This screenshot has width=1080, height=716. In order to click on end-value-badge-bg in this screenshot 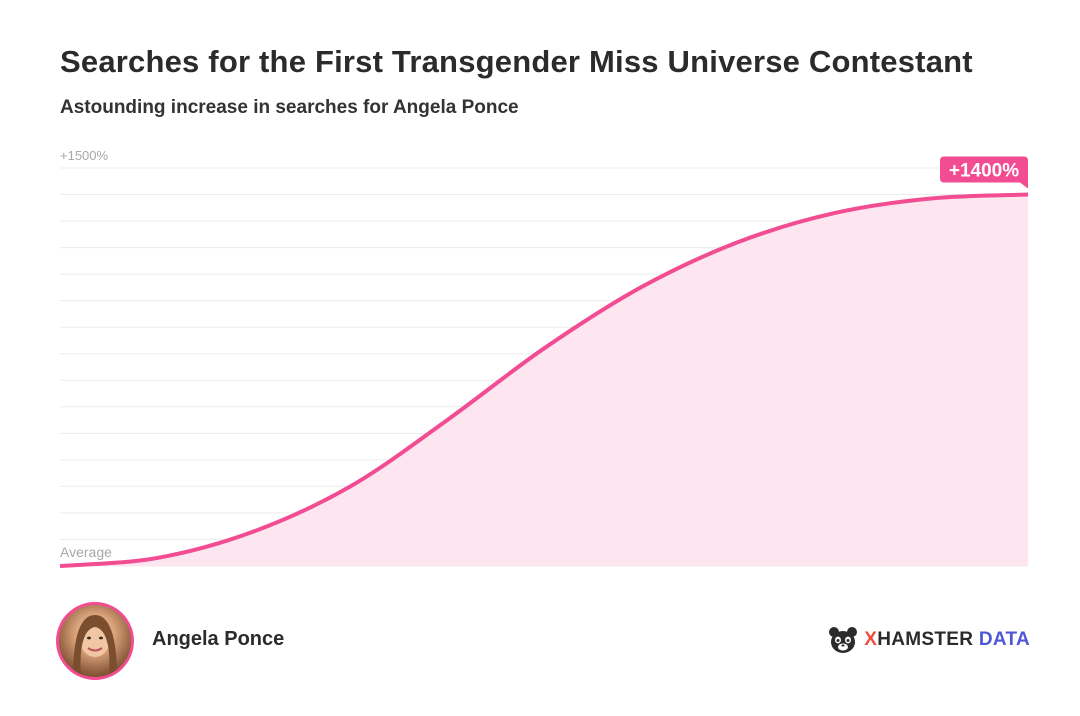, I will do `click(984, 172)`.